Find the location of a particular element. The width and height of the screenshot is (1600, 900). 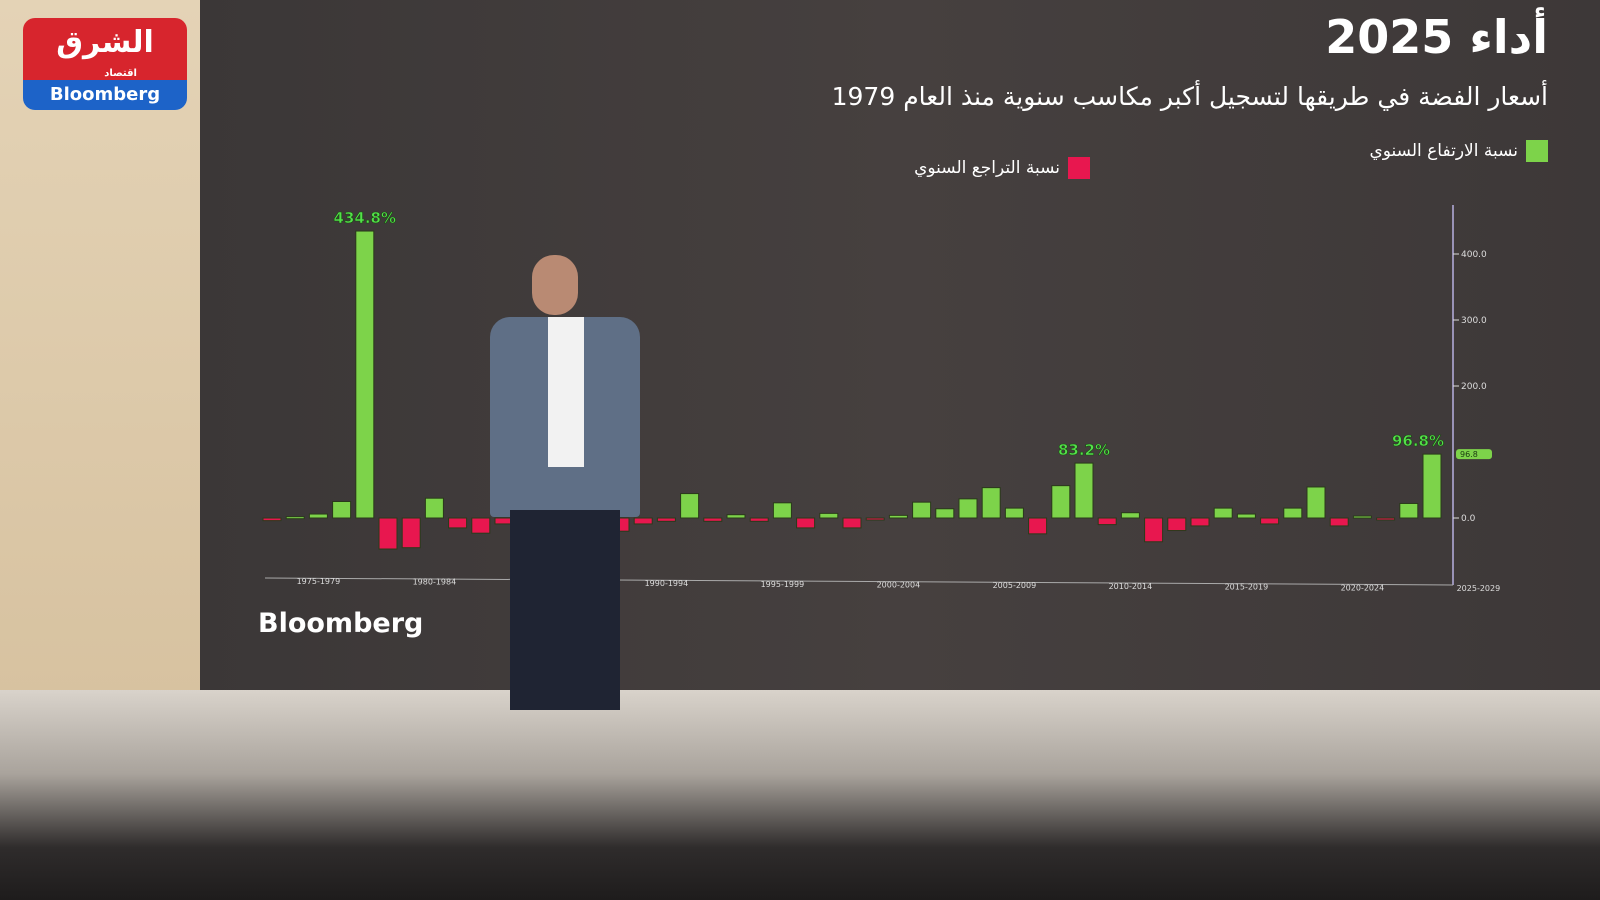

chart-title: أداء 2025 is located at coordinates (1436, 37).